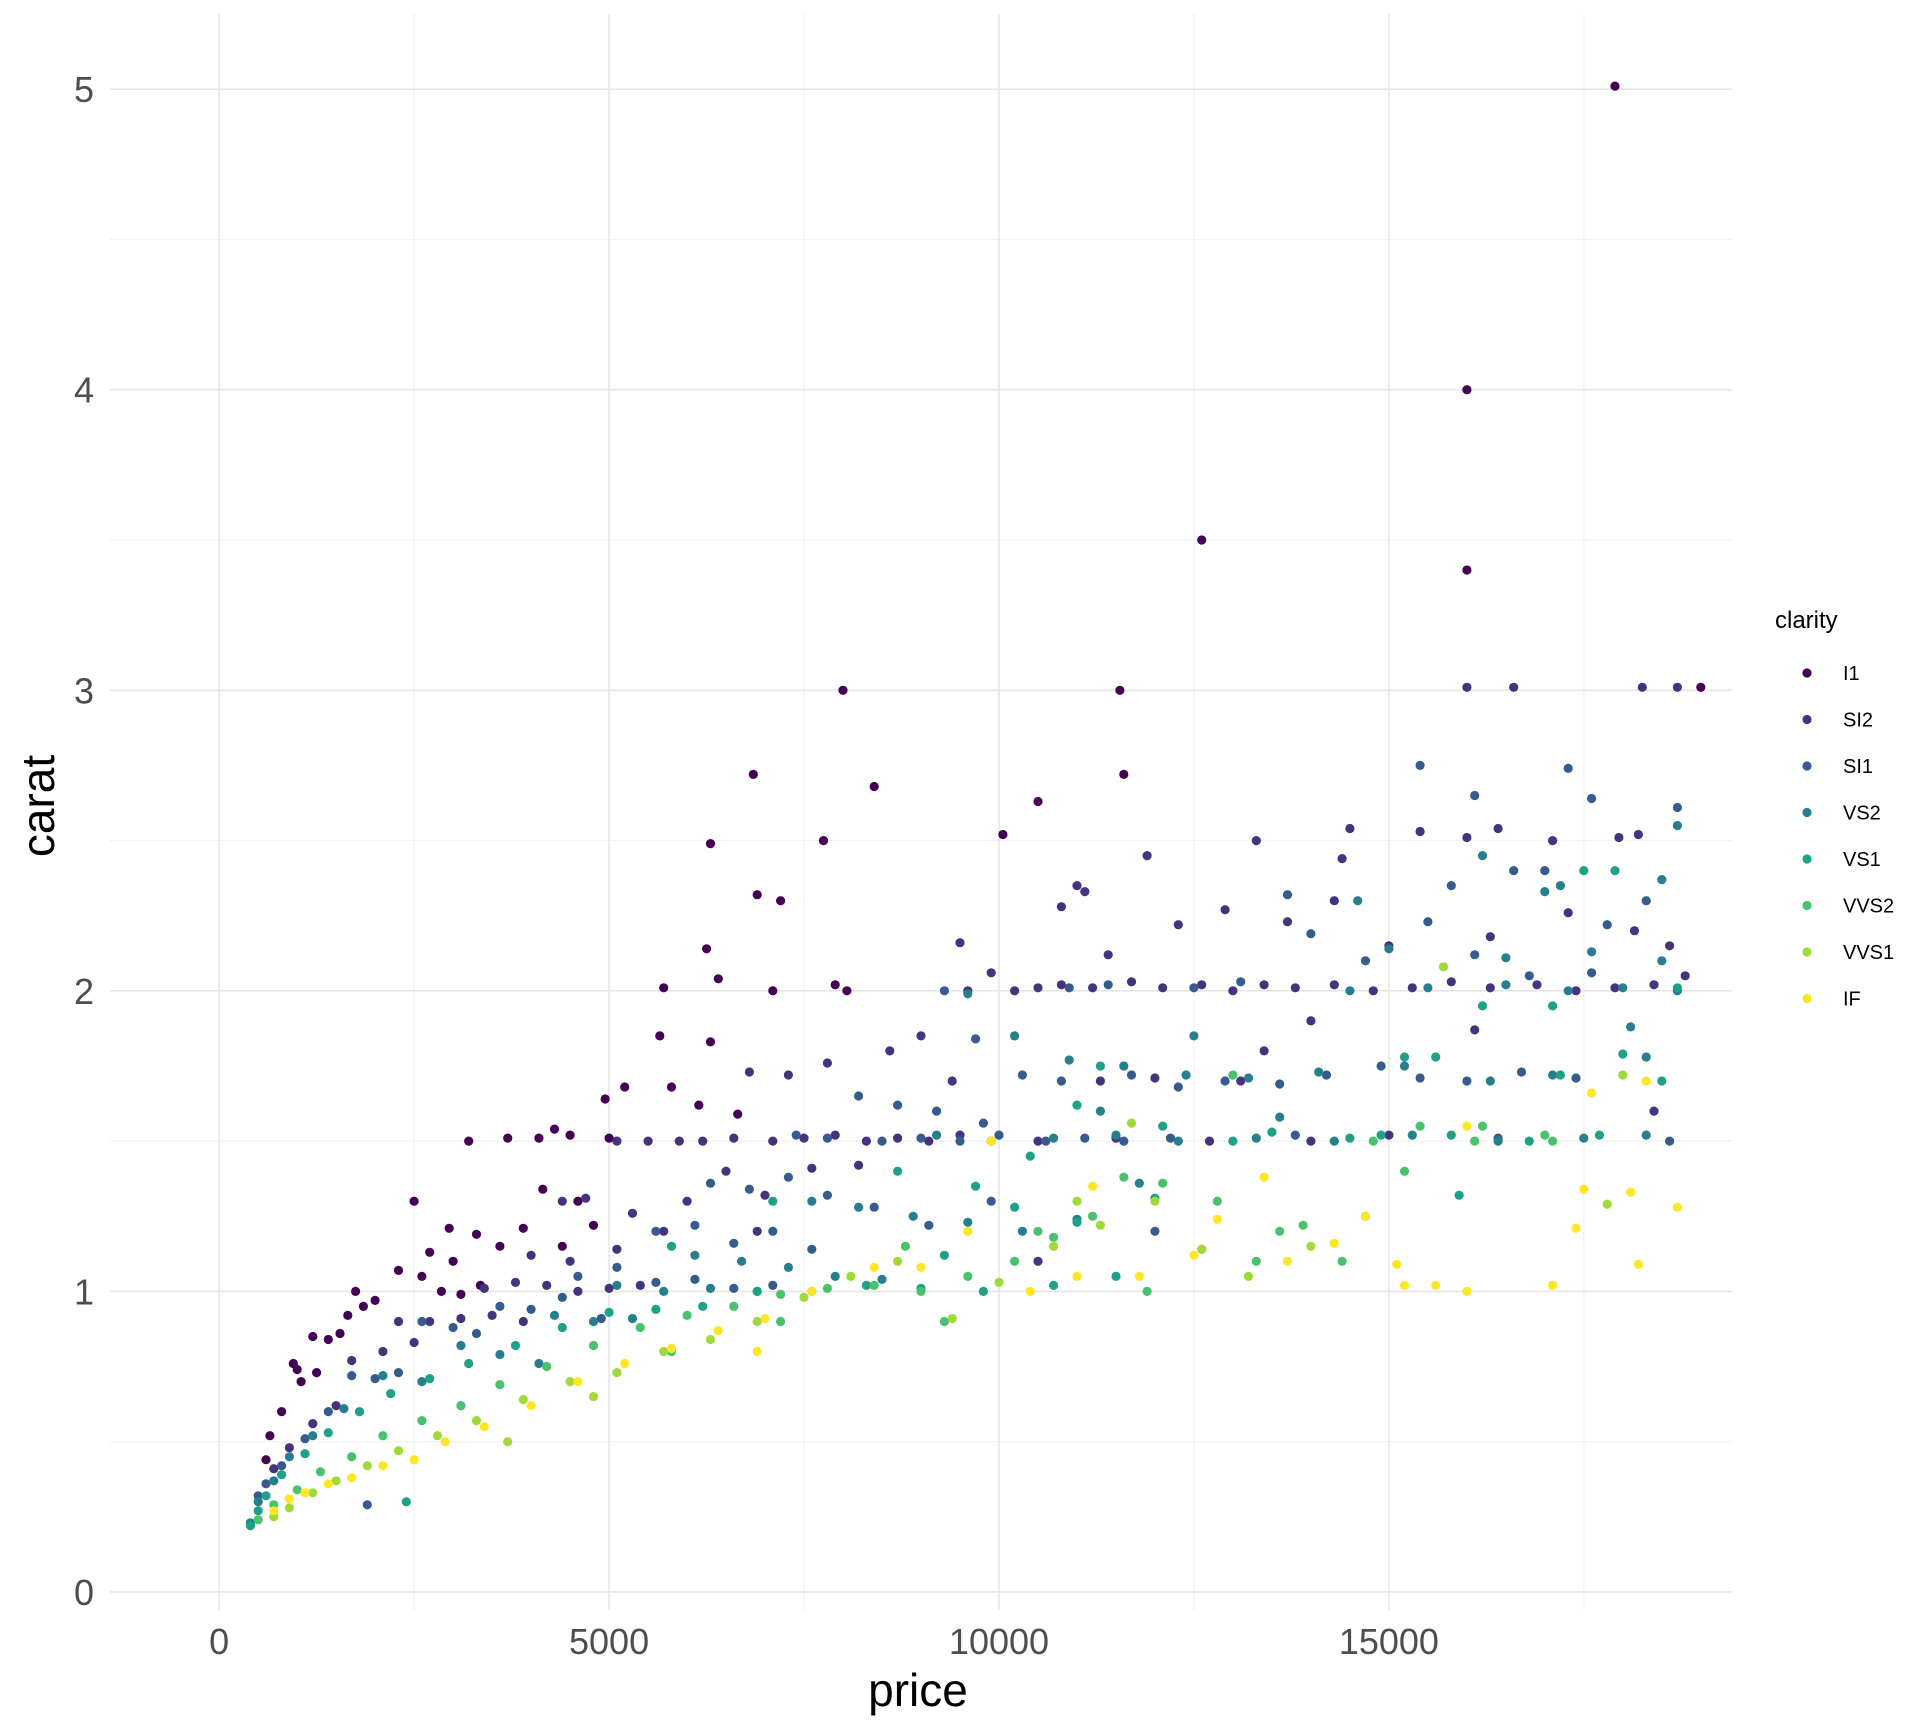  I want to click on legend-label: VVS1, so click(1868, 953).